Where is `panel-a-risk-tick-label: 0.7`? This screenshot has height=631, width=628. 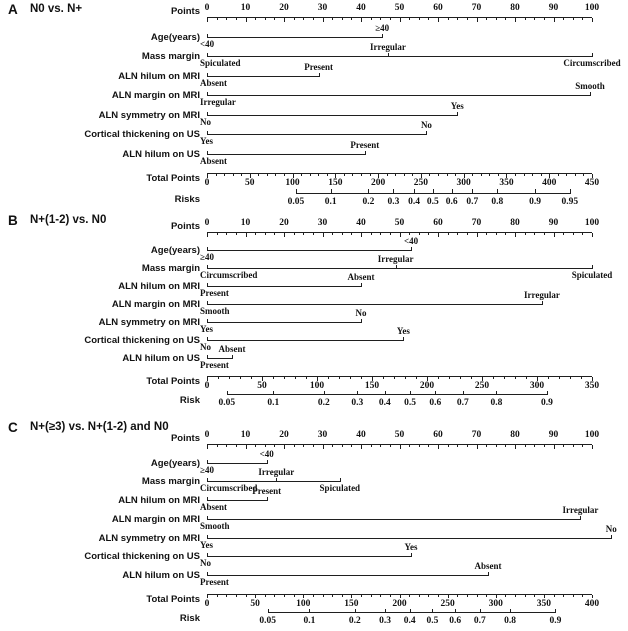
panel-a-risk-tick-label: 0.7 is located at coordinates (472, 201).